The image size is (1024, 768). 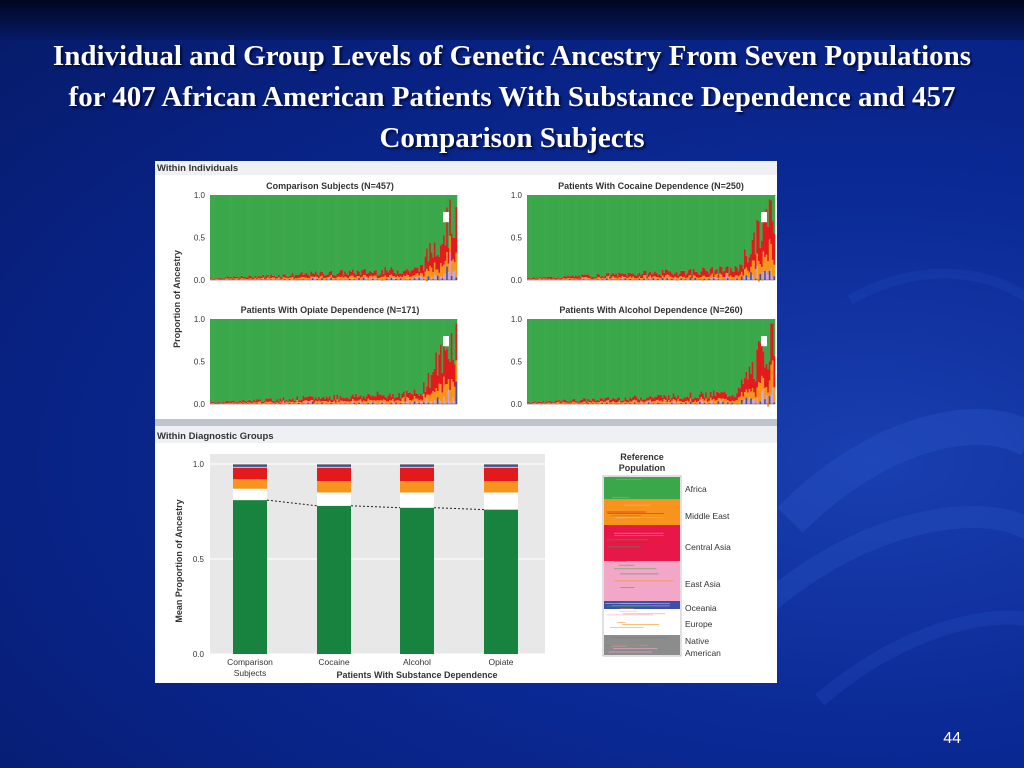 What do you see at coordinates (334, 499) in the screenshot?
I see `bar-segment-europe` at bounding box center [334, 499].